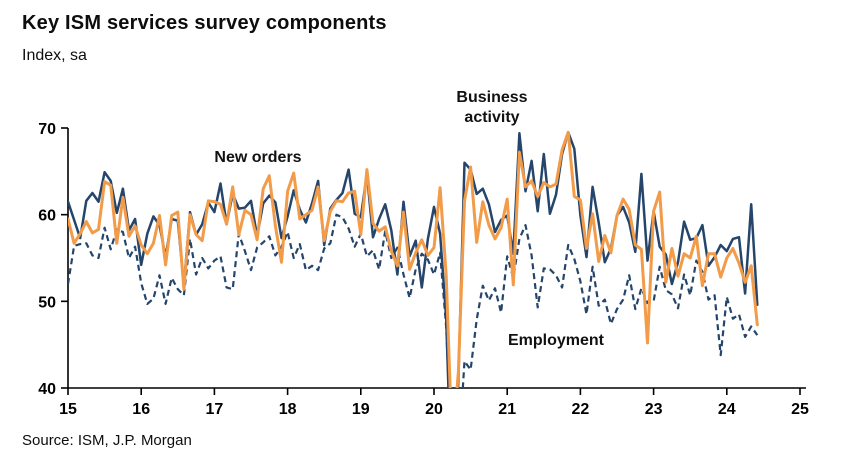 The width and height of the screenshot is (852, 470). What do you see at coordinates (434, 409) in the screenshot?
I see `x-tick-label: 20` at bounding box center [434, 409].